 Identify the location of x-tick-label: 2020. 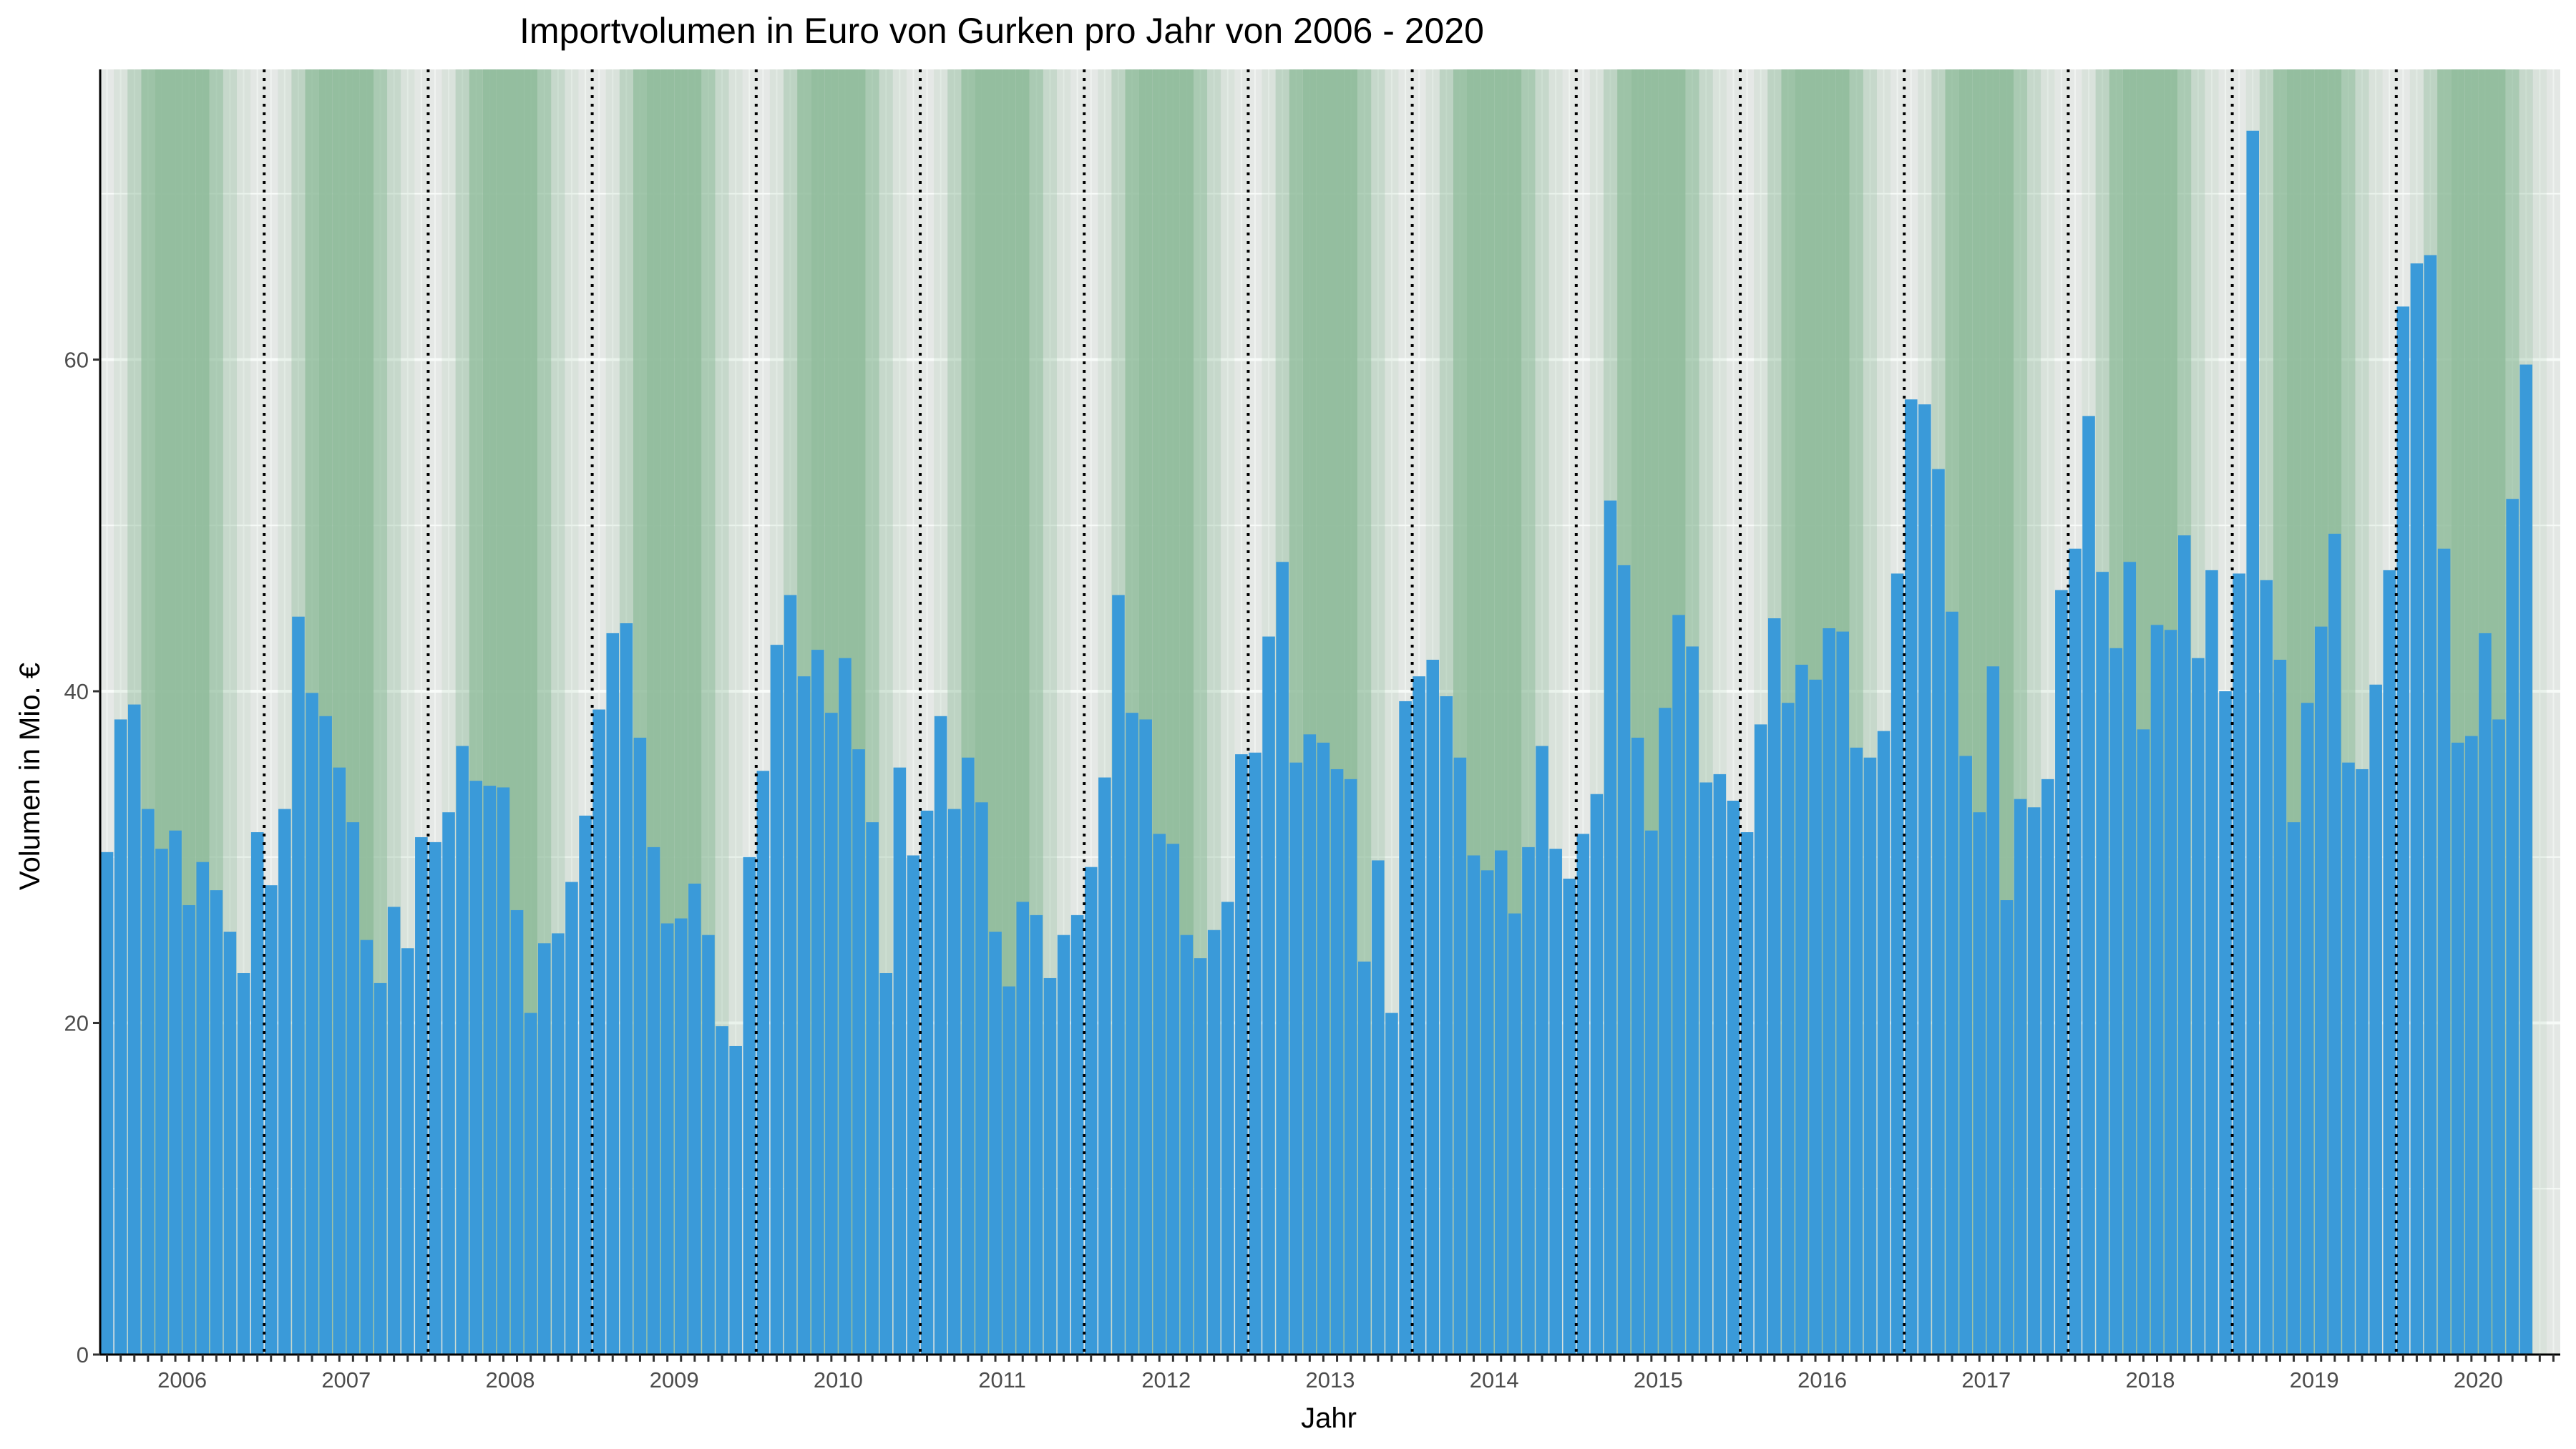
(2478, 1379).